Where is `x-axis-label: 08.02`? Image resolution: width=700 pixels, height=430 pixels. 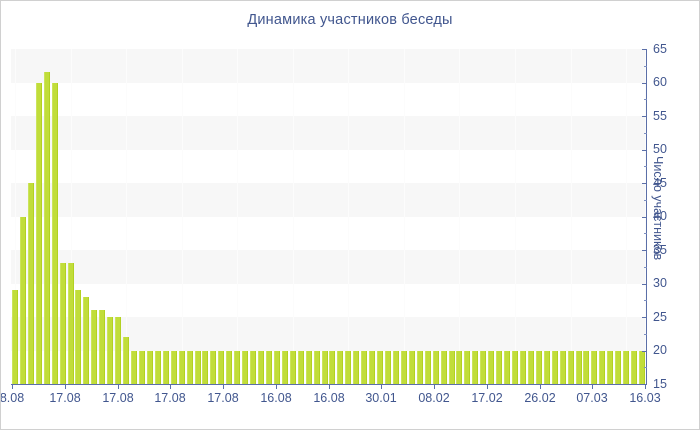 x-axis-label: 08.02 is located at coordinates (434, 398).